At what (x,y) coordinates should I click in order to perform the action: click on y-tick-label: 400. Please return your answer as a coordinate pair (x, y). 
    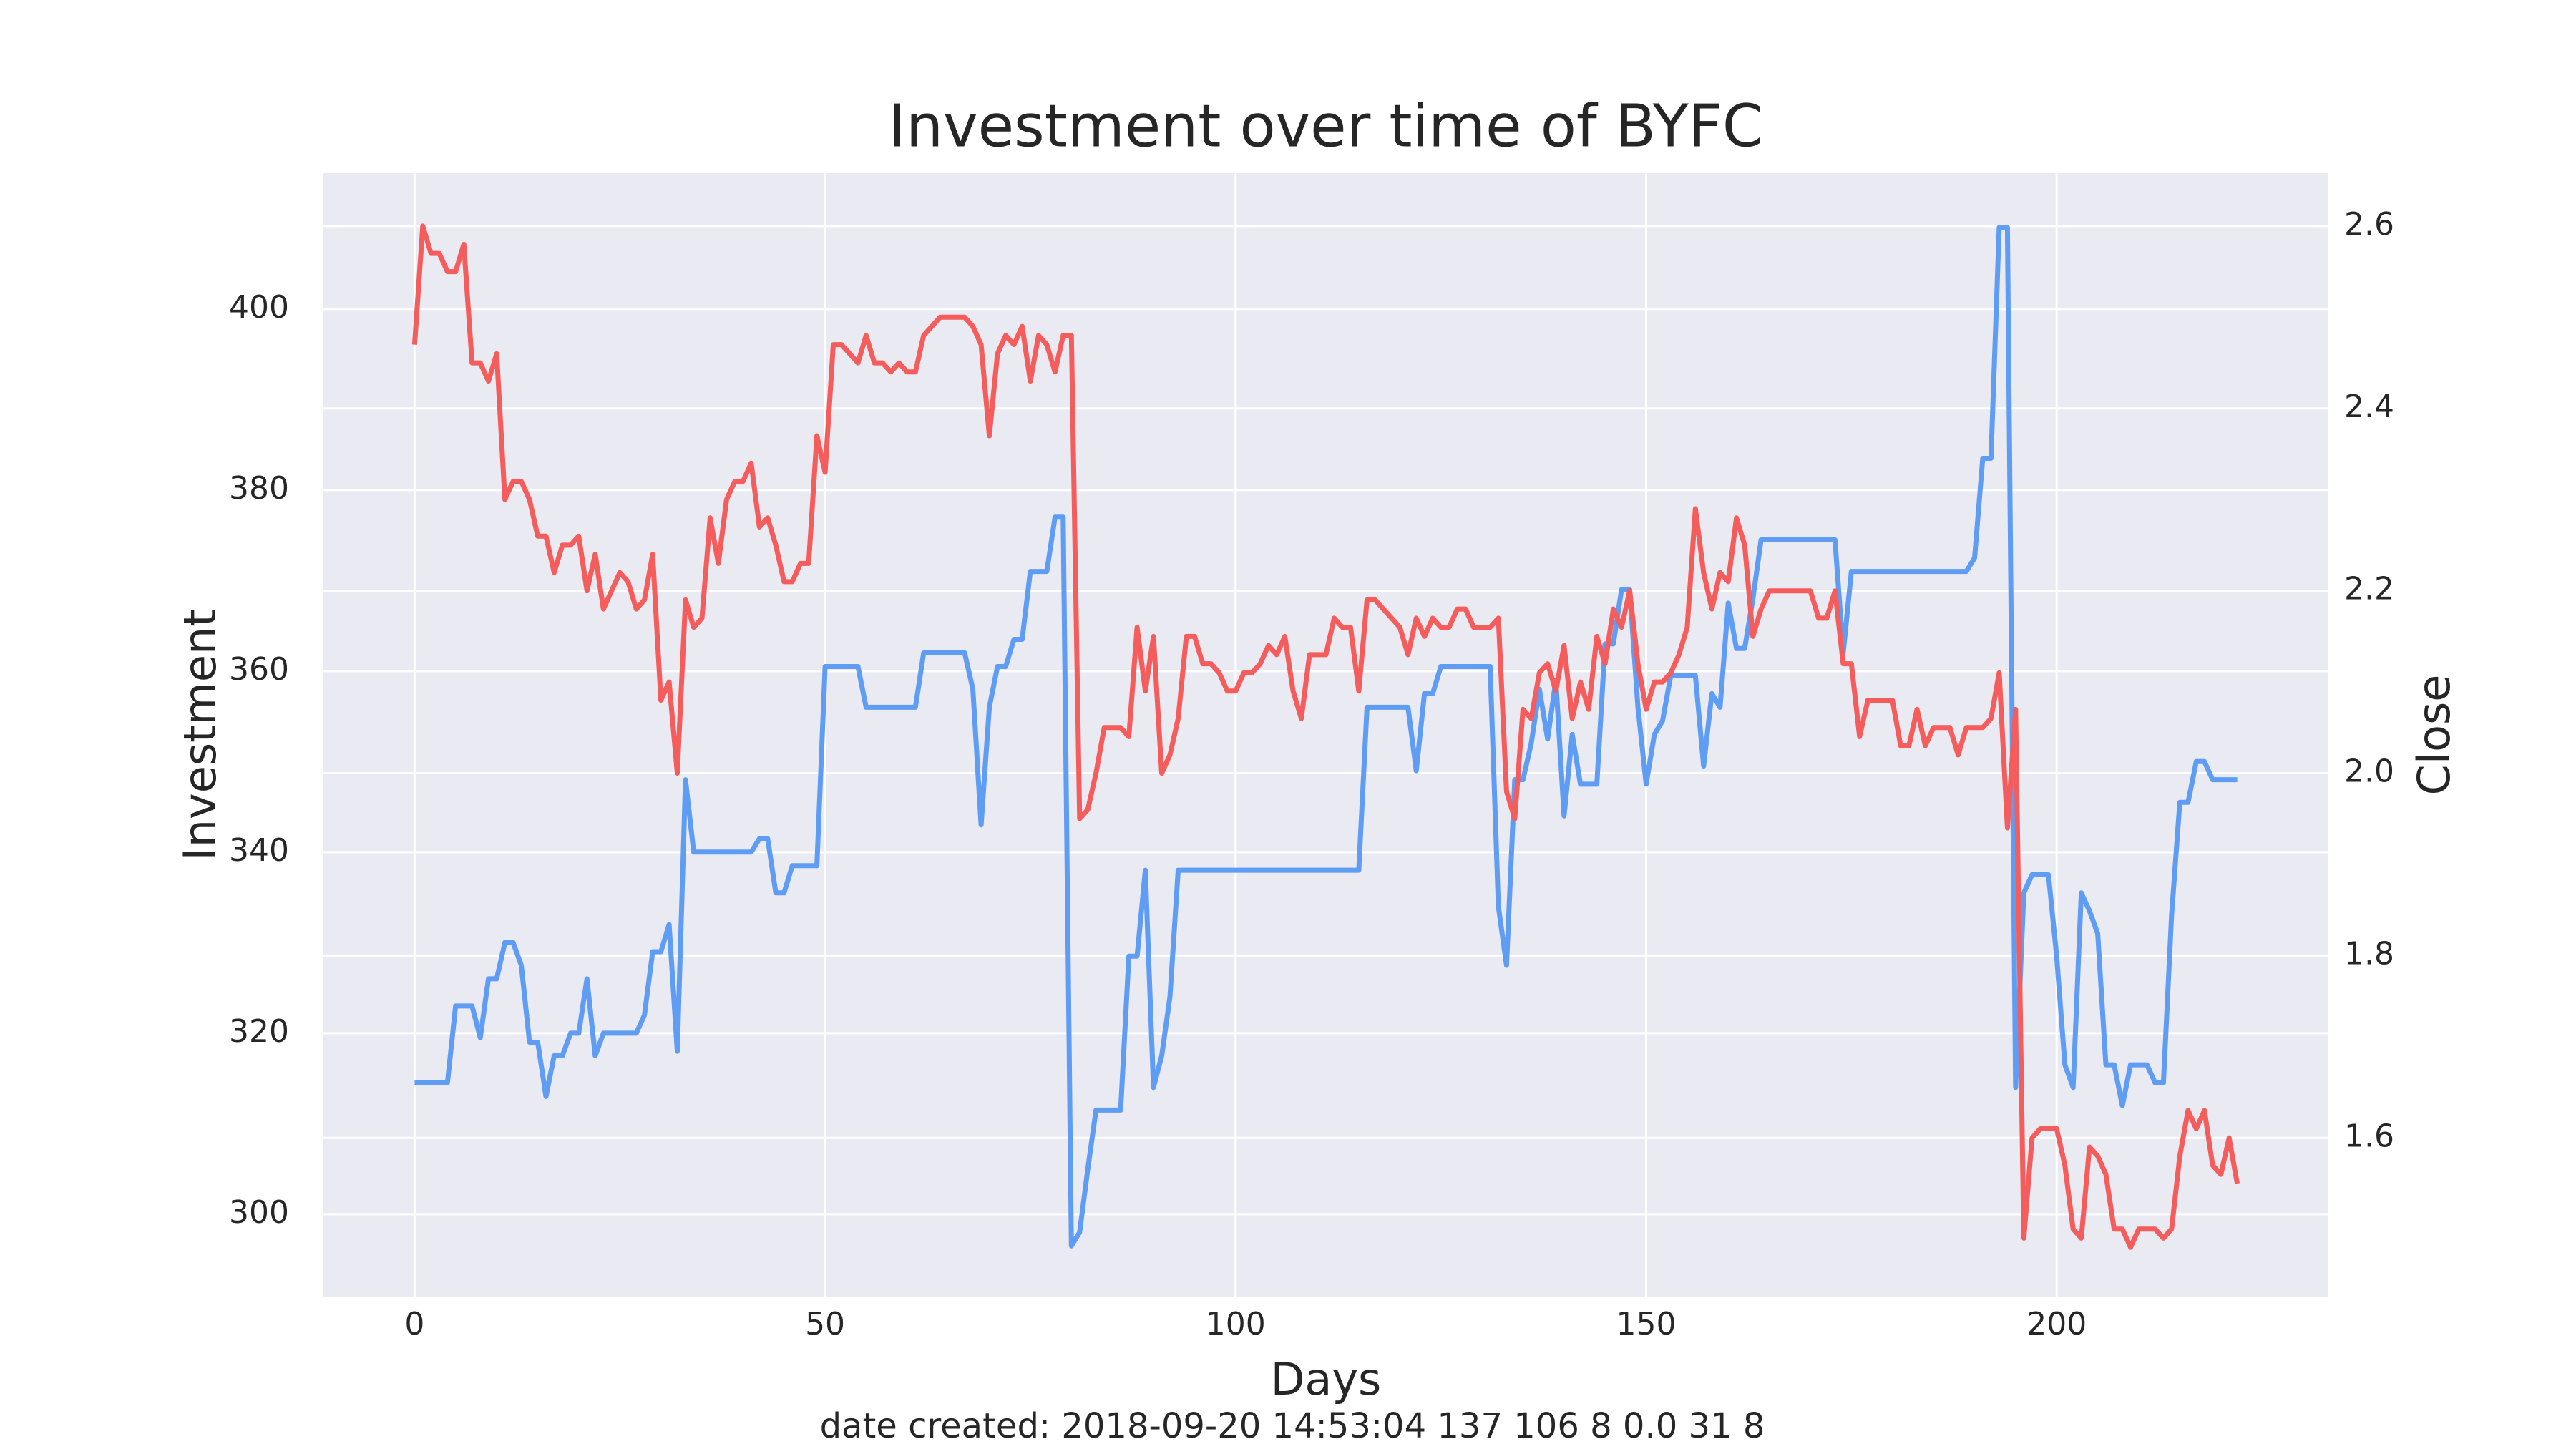
    Looking at the image, I should click on (259, 307).